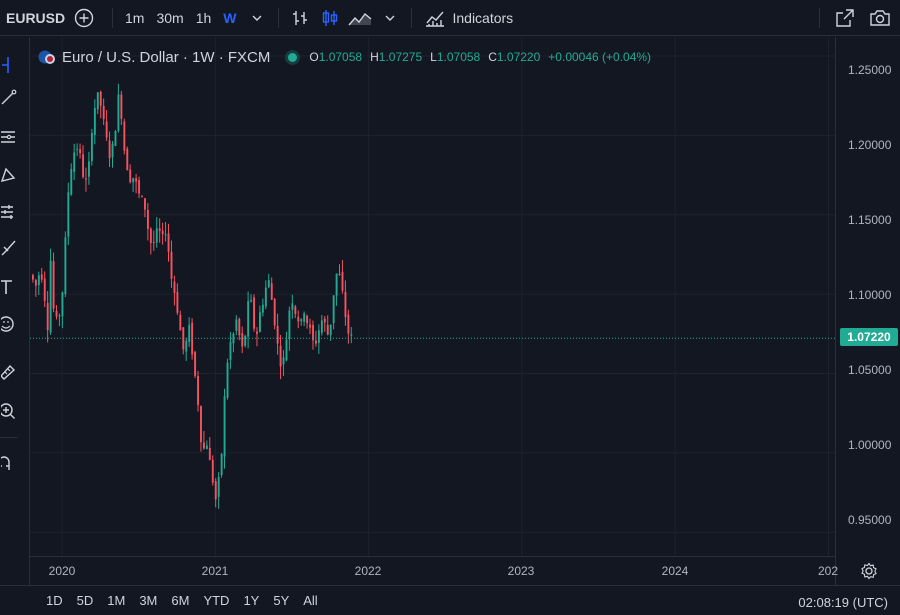 This screenshot has height=615, width=900. I want to click on indicators-button: Indicators, so click(468, 18).